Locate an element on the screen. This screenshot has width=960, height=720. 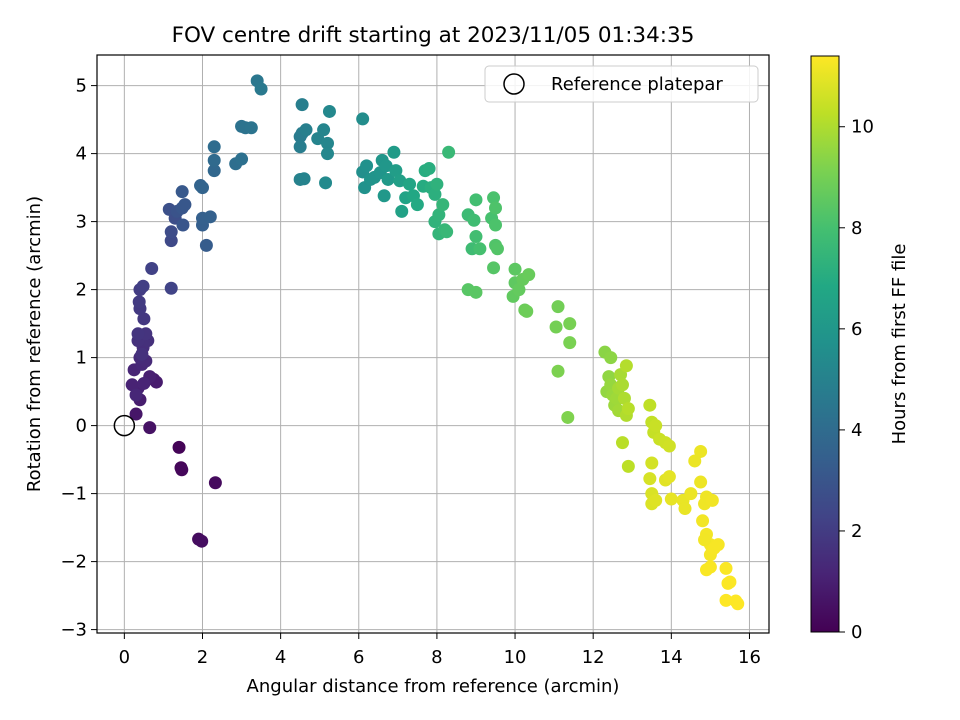
colorbar-tick-label: 8 is located at coordinates (856, 228).